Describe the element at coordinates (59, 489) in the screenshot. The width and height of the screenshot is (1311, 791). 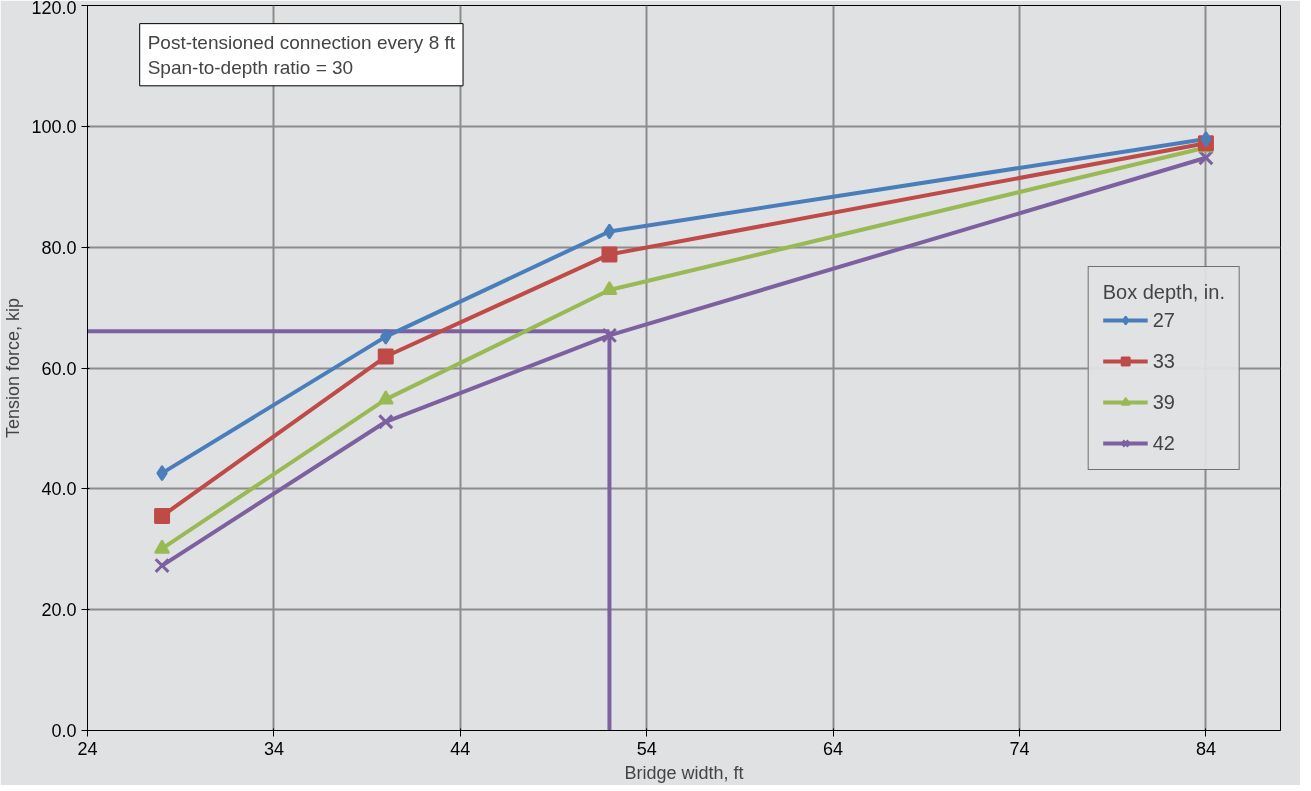
I see `y-tick-label: 40.0` at that location.